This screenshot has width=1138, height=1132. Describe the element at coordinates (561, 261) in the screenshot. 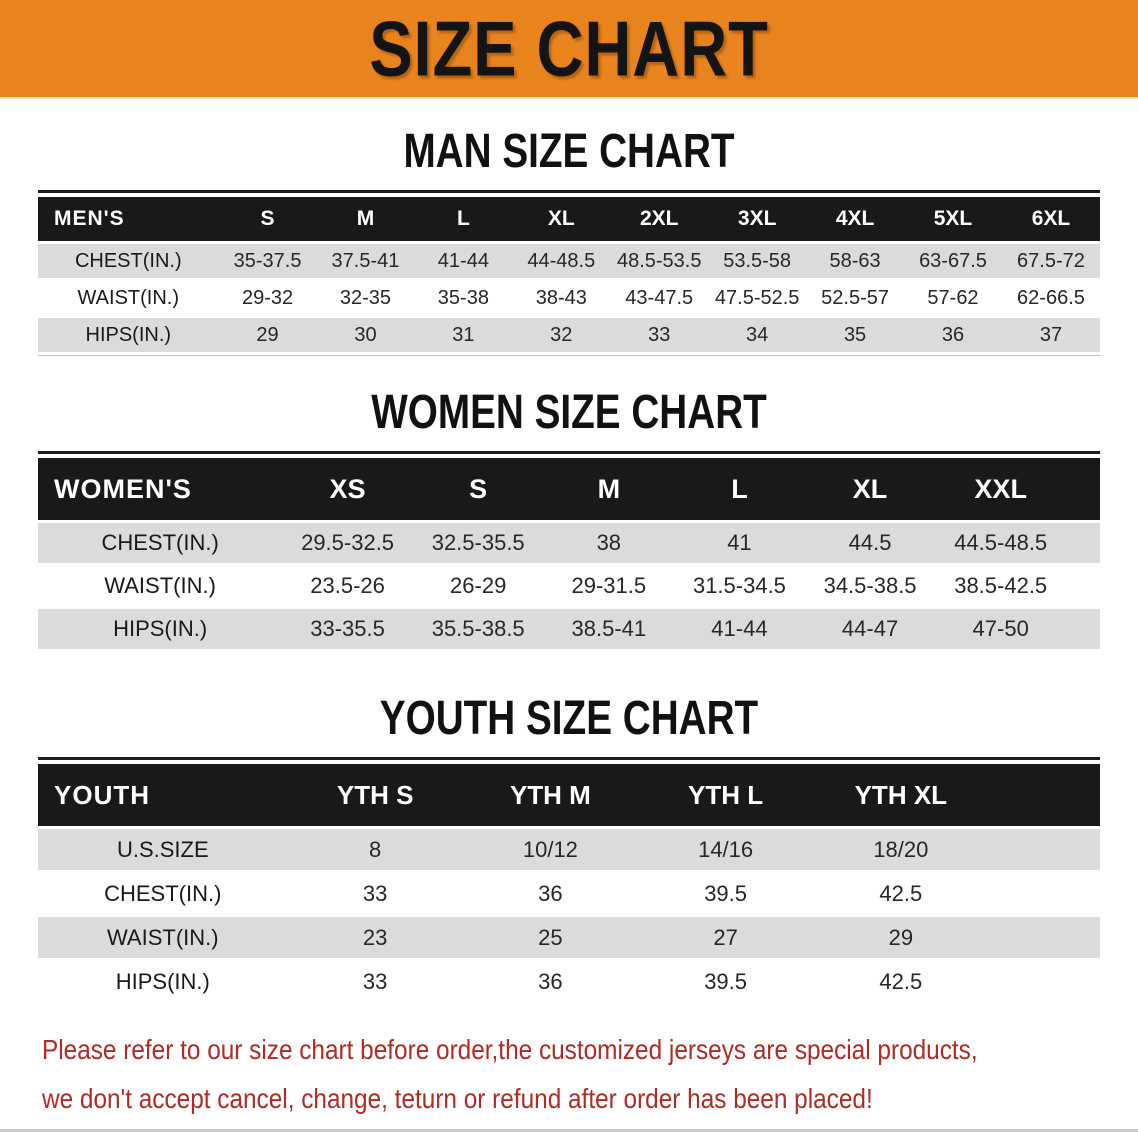

I see `measurement-cell: 44-48.5` at that location.